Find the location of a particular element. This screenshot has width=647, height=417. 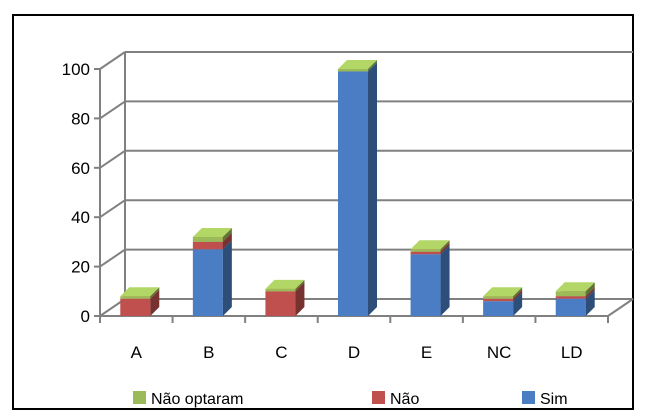

bar-front-Não-C is located at coordinates (280, 303).